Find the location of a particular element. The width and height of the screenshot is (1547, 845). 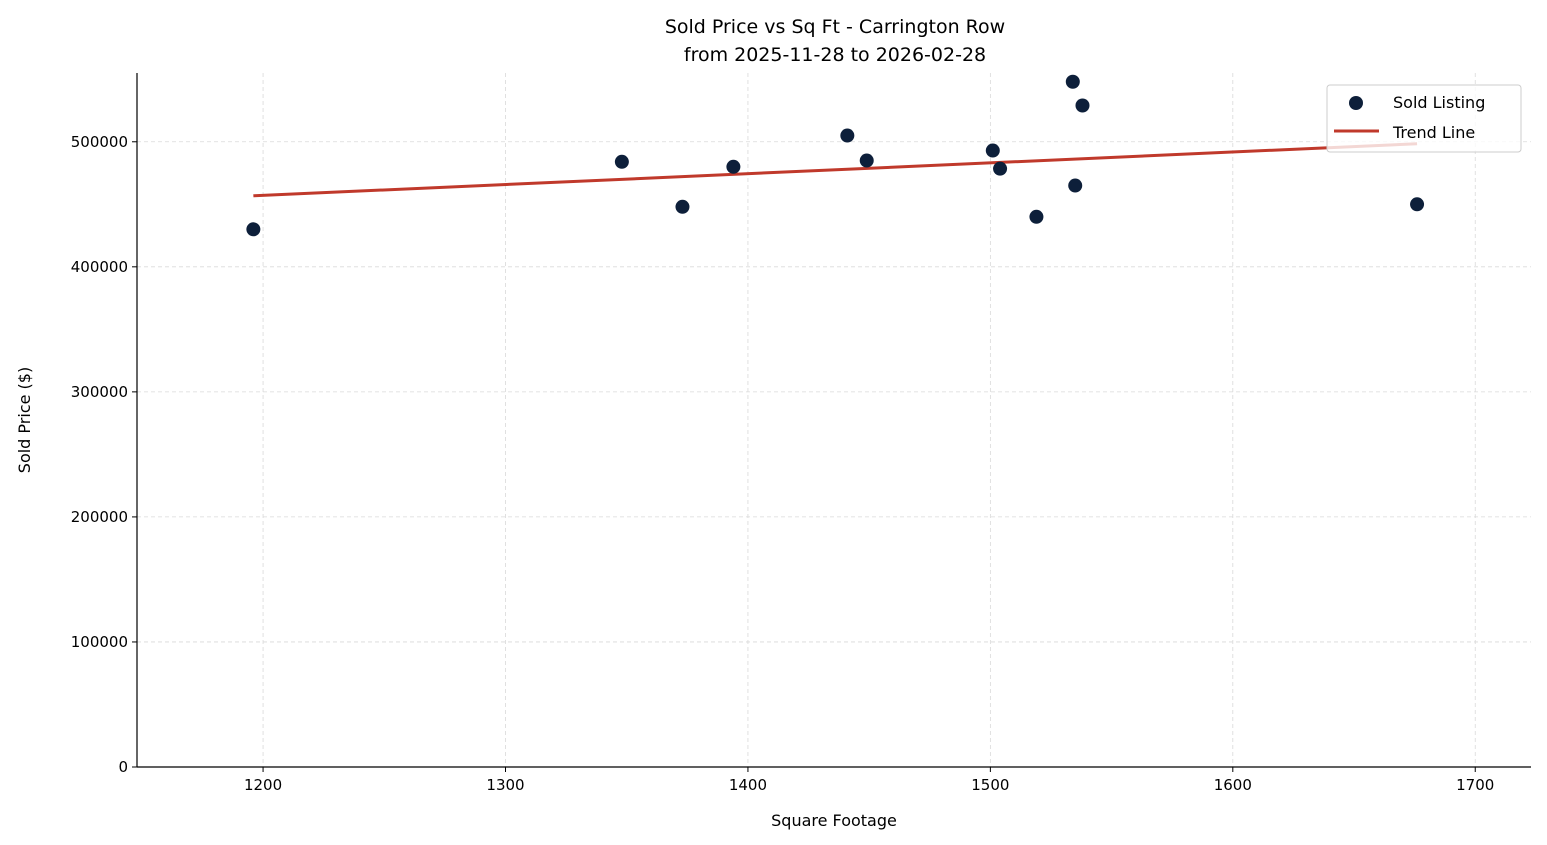

marks is located at coordinates (835, 155).